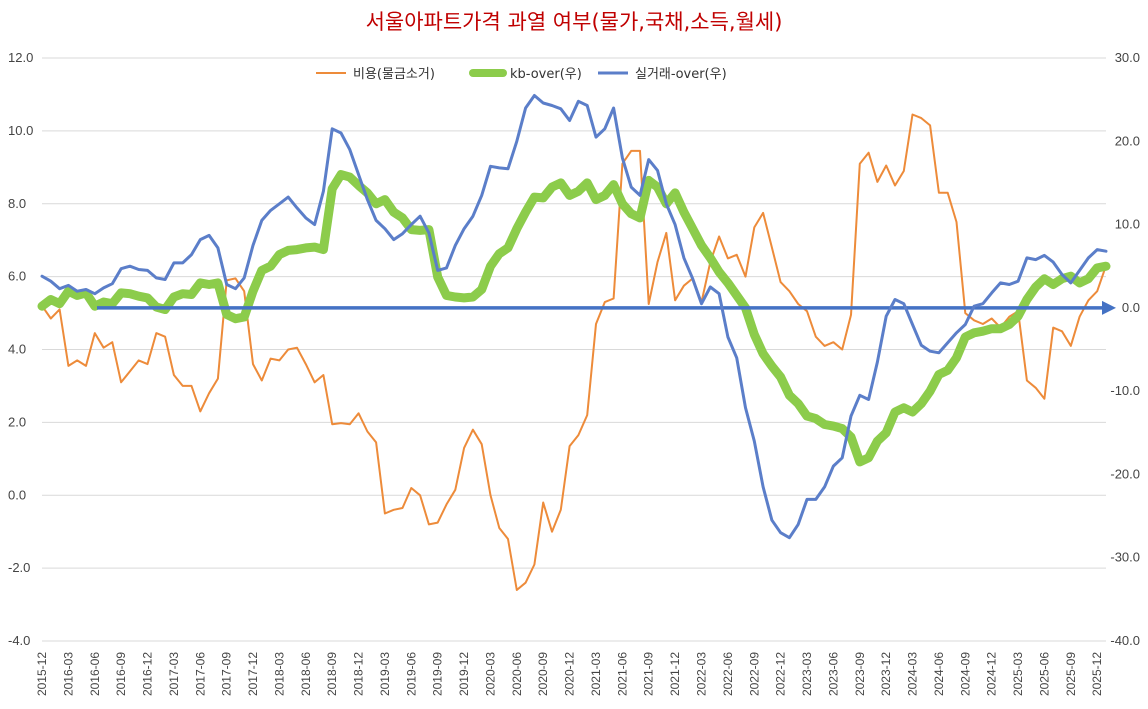 The width and height of the screenshot is (1148, 709). Describe the element at coordinates (1125, 640) in the screenshot. I see `right-tick-label: -40.0` at that location.